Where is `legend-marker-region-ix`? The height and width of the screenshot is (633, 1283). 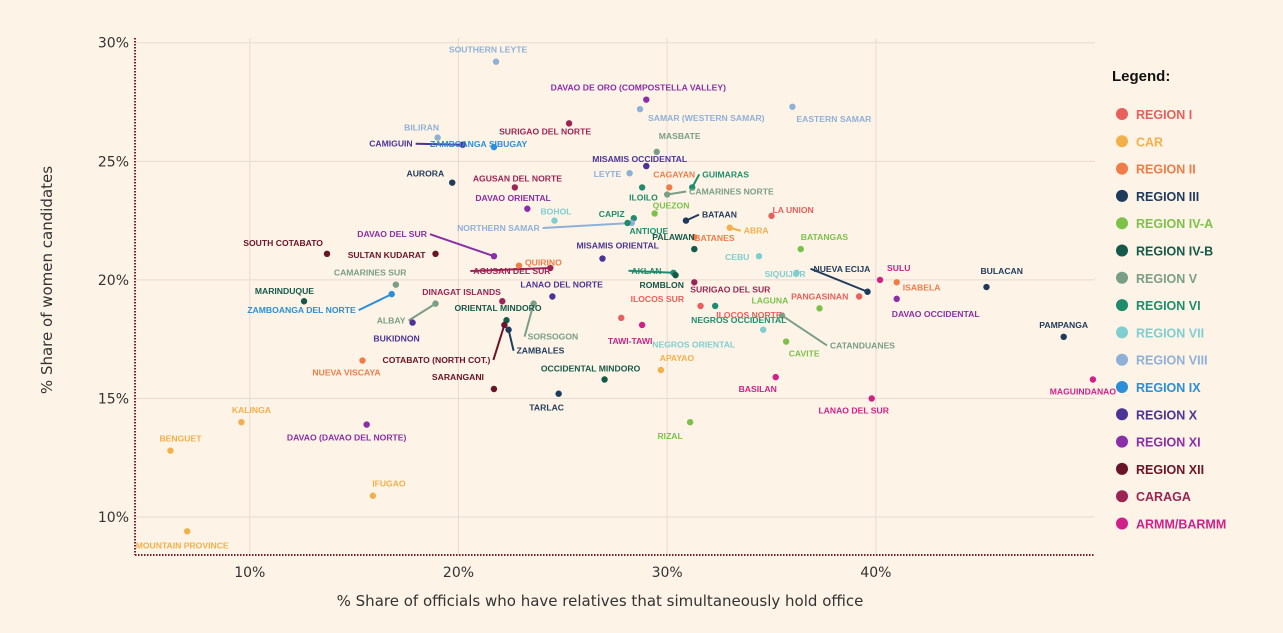 legend-marker-region-ix is located at coordinates (1122, 387).